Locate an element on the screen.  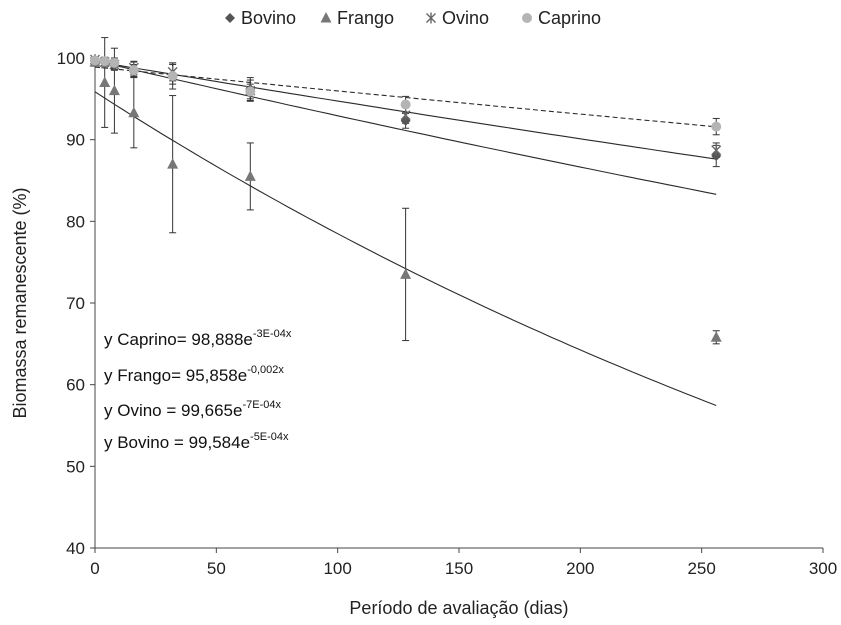
legend-marker-ovino is located at coordinates (431, 18).